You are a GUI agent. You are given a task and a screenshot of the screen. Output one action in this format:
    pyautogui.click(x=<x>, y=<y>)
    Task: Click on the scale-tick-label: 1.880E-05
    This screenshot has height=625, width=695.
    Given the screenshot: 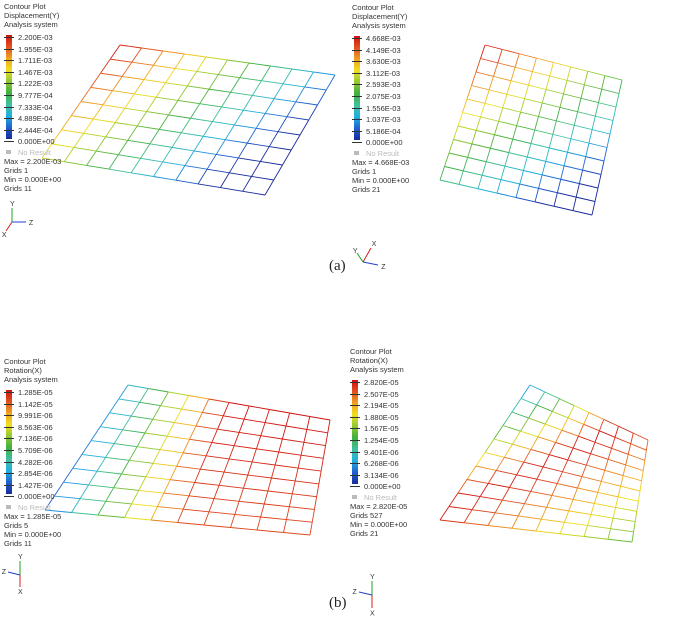 What is the action you would take?
    pyautogui.click(x=378, y=418)
    